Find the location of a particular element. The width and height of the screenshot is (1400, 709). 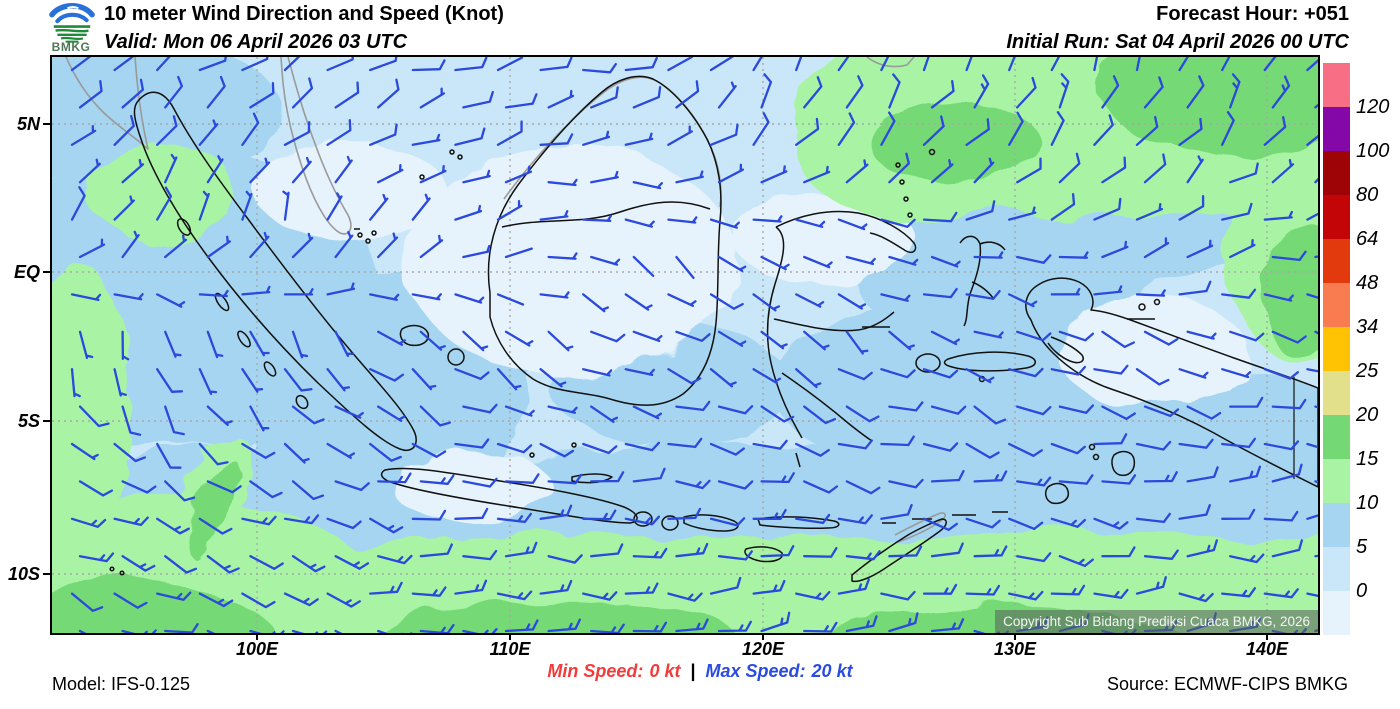

forecast-hour: Forecast Hour: +051 is located at coordinates (1252, 14).